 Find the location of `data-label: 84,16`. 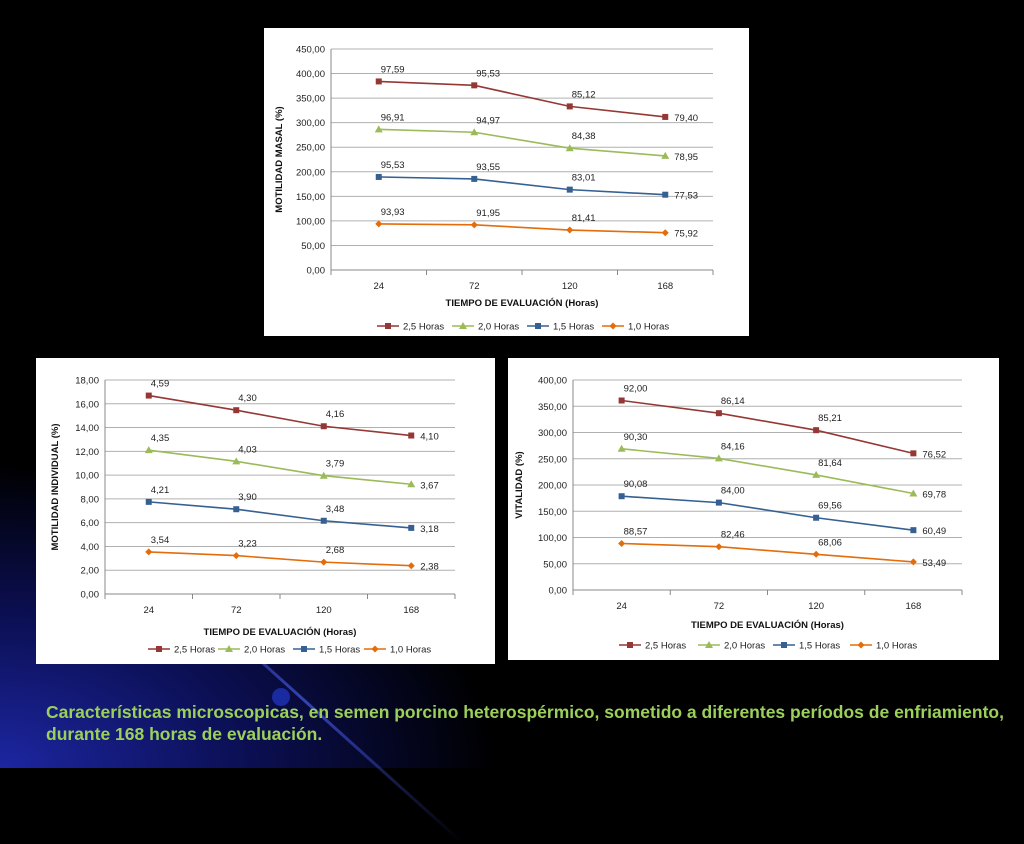

data-label: 84,16 is located at coordinates (733, 446).